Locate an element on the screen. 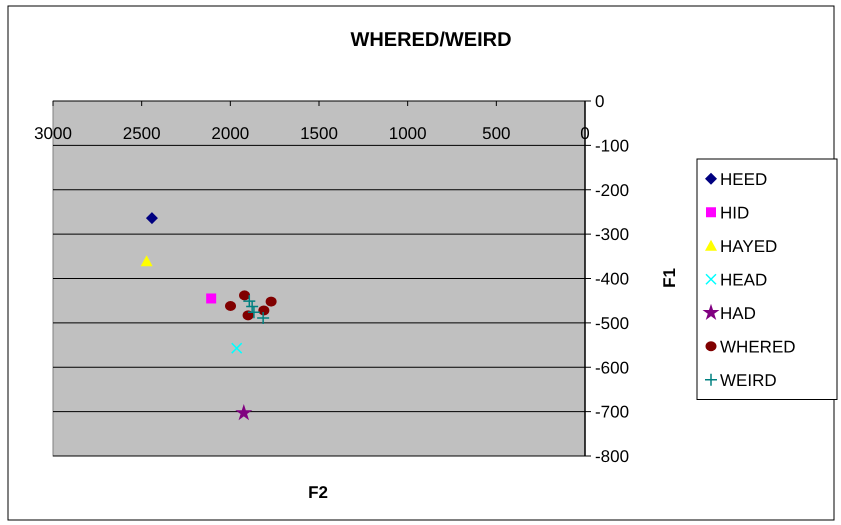 The height and width of the screenshot is (525, 841). x-tick-label: 3000 is located at coordinates (53, 133).